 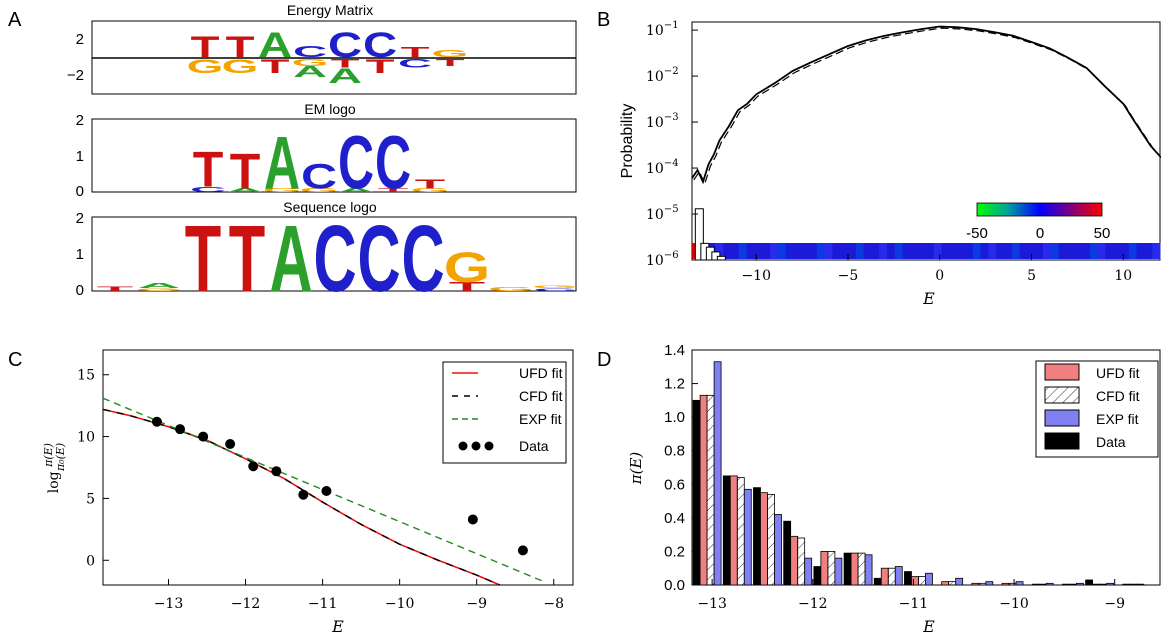 What do you see at coordinates (534, 446) in the screenshot?
I see `legend-entry-data: Data` at bounding box center [534, 446].